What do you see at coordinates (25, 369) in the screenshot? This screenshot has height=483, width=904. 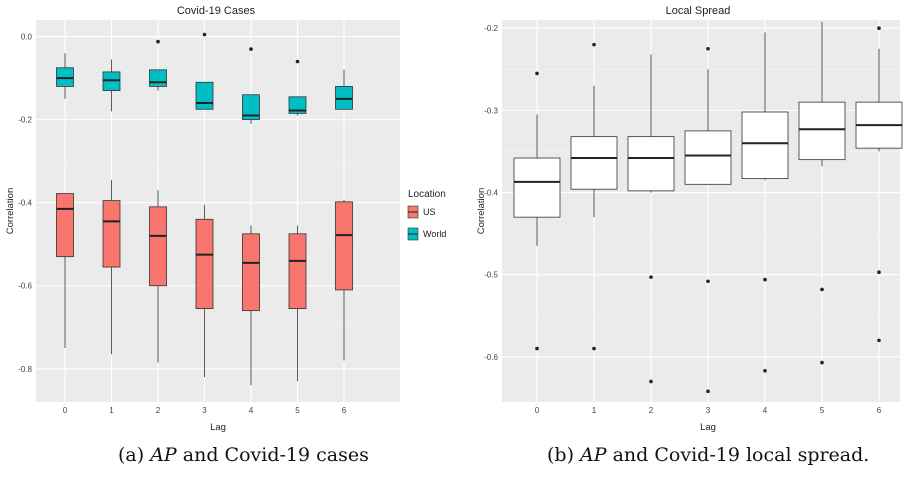 I see `y-tick-label: -0.8` at bounding box center [25, 369].